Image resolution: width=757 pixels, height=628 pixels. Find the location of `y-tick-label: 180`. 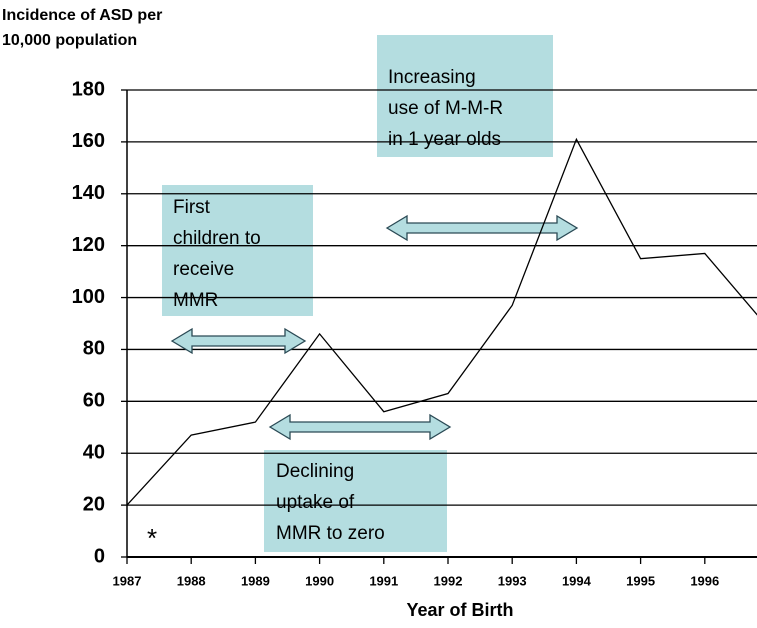

y-tick-label: 180 is located at coordinates (88, 89).